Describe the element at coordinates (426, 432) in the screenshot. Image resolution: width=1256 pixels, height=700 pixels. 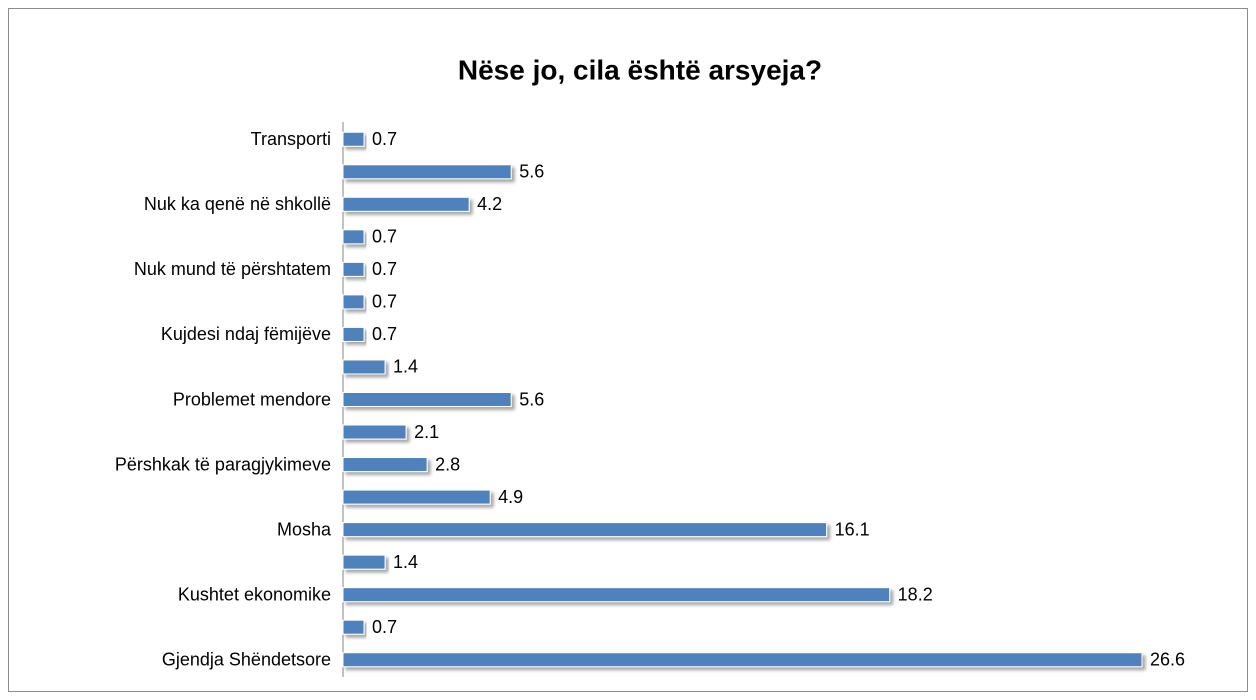
I see `value-label: 2.1` at that location.